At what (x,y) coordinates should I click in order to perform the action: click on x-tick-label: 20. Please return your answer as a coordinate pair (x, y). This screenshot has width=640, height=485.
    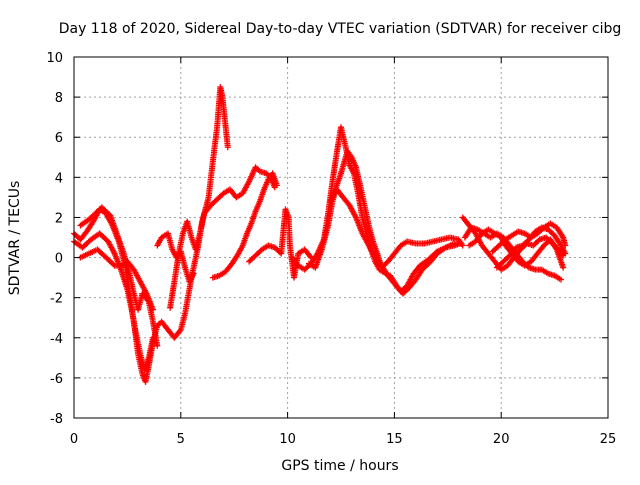
    Looking at the image, I should click on (501, 439).